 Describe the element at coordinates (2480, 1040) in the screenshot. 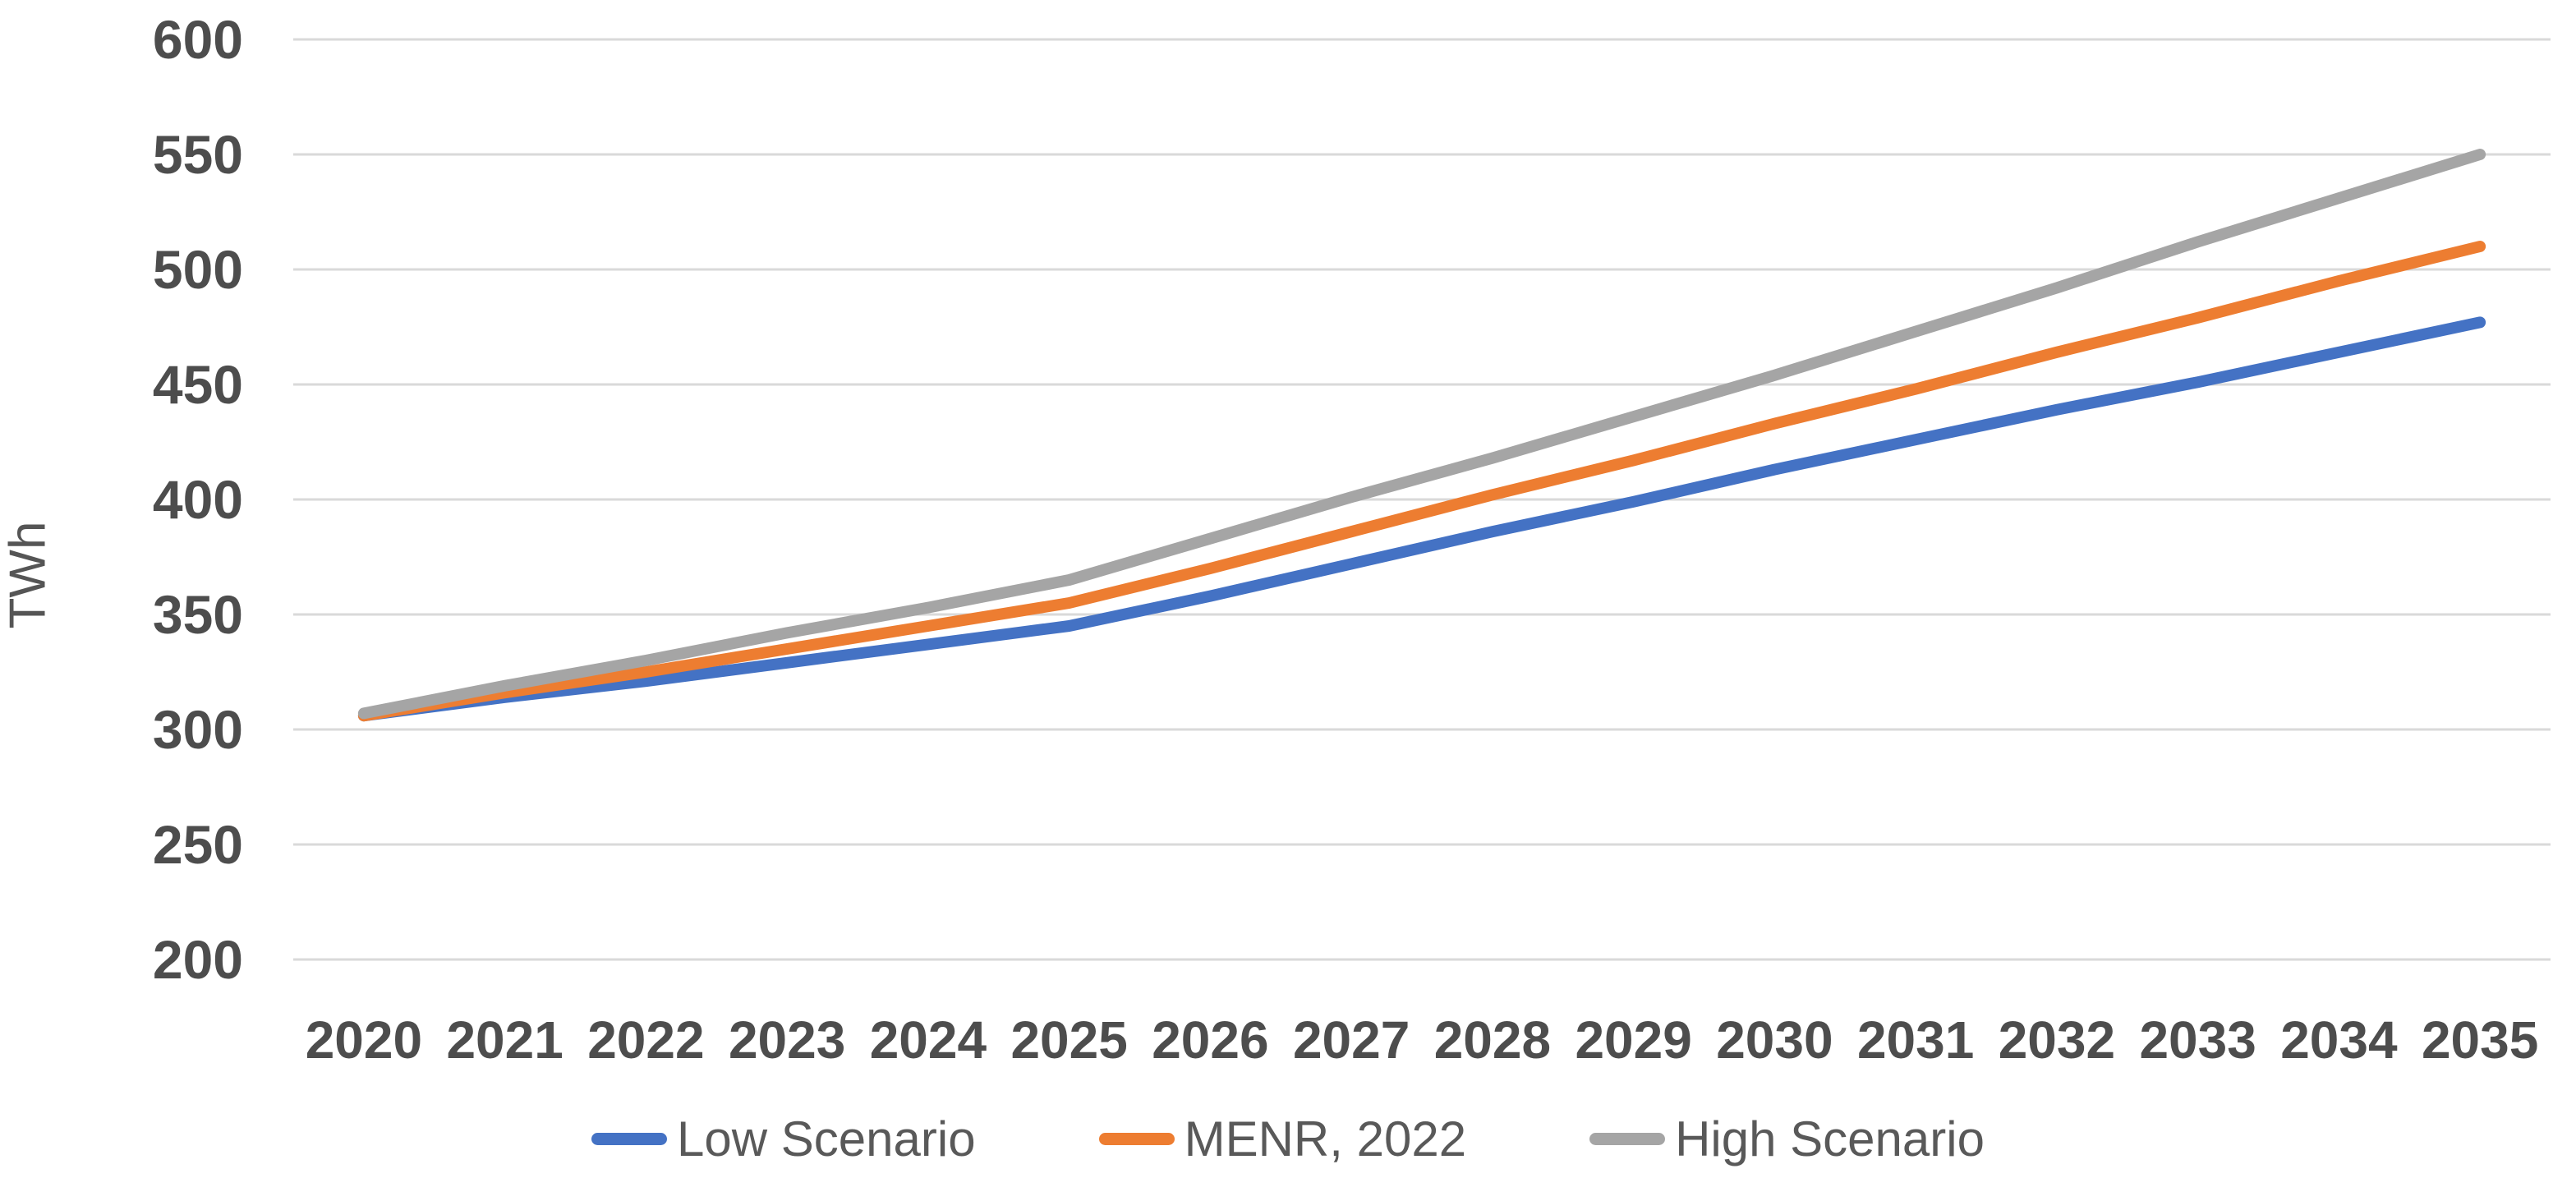

I see `x-tick-label: 2035` at that location.